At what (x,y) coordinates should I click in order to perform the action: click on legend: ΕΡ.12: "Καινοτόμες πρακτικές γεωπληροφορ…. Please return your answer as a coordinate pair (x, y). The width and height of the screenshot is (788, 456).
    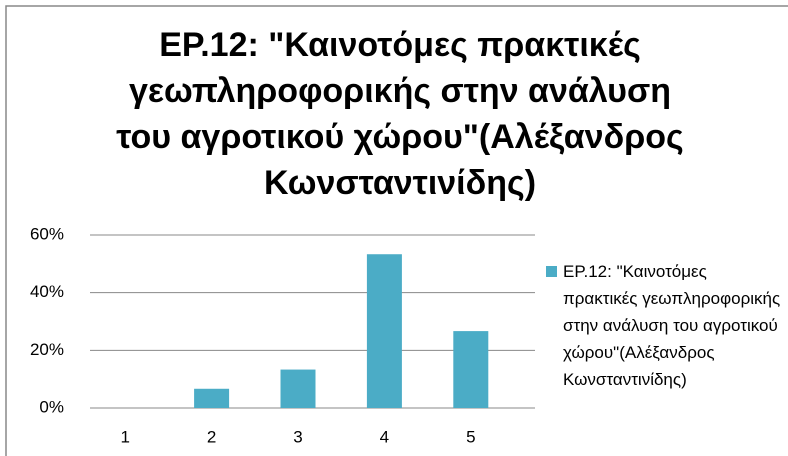
    Looking at the image, I should click on (666, 325).